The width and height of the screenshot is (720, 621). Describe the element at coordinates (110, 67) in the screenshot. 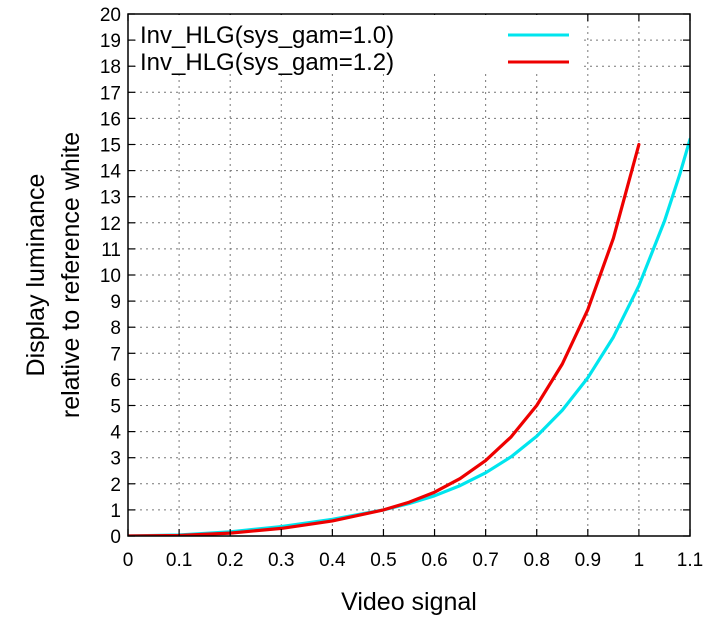

I see `y-tick-label: 18` at that location.